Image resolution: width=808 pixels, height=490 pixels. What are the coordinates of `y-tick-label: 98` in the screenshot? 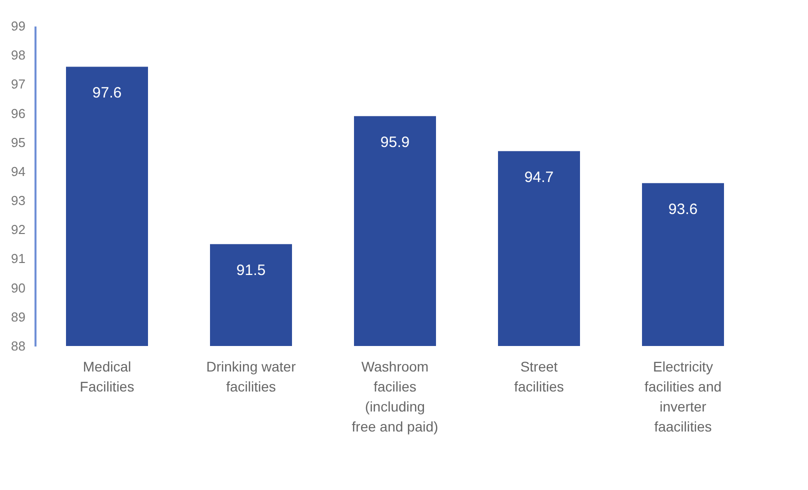 It's located at (18, 55).